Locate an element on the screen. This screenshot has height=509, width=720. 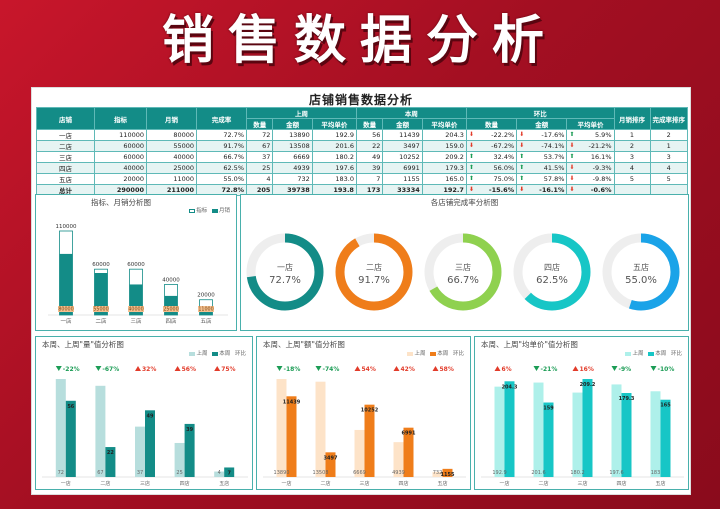
table-cell-monthly: 25000 is located at coordinates (171, 168).